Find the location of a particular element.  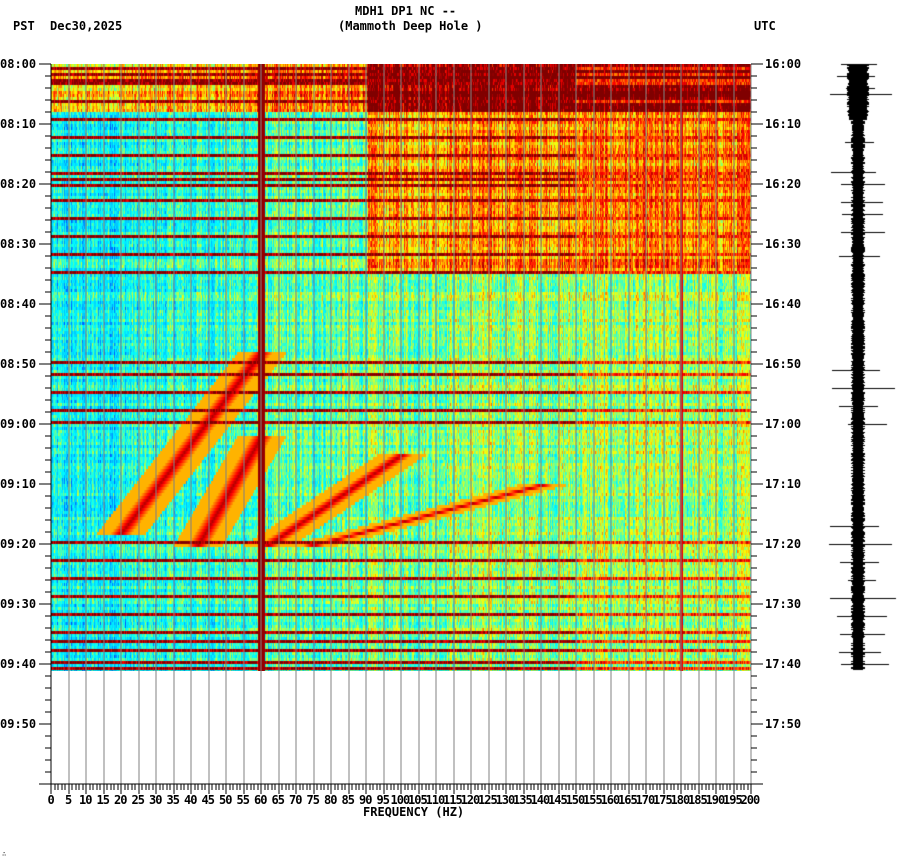

y-tick-label-utc: 16:00 is located at coordinates (783, 64).